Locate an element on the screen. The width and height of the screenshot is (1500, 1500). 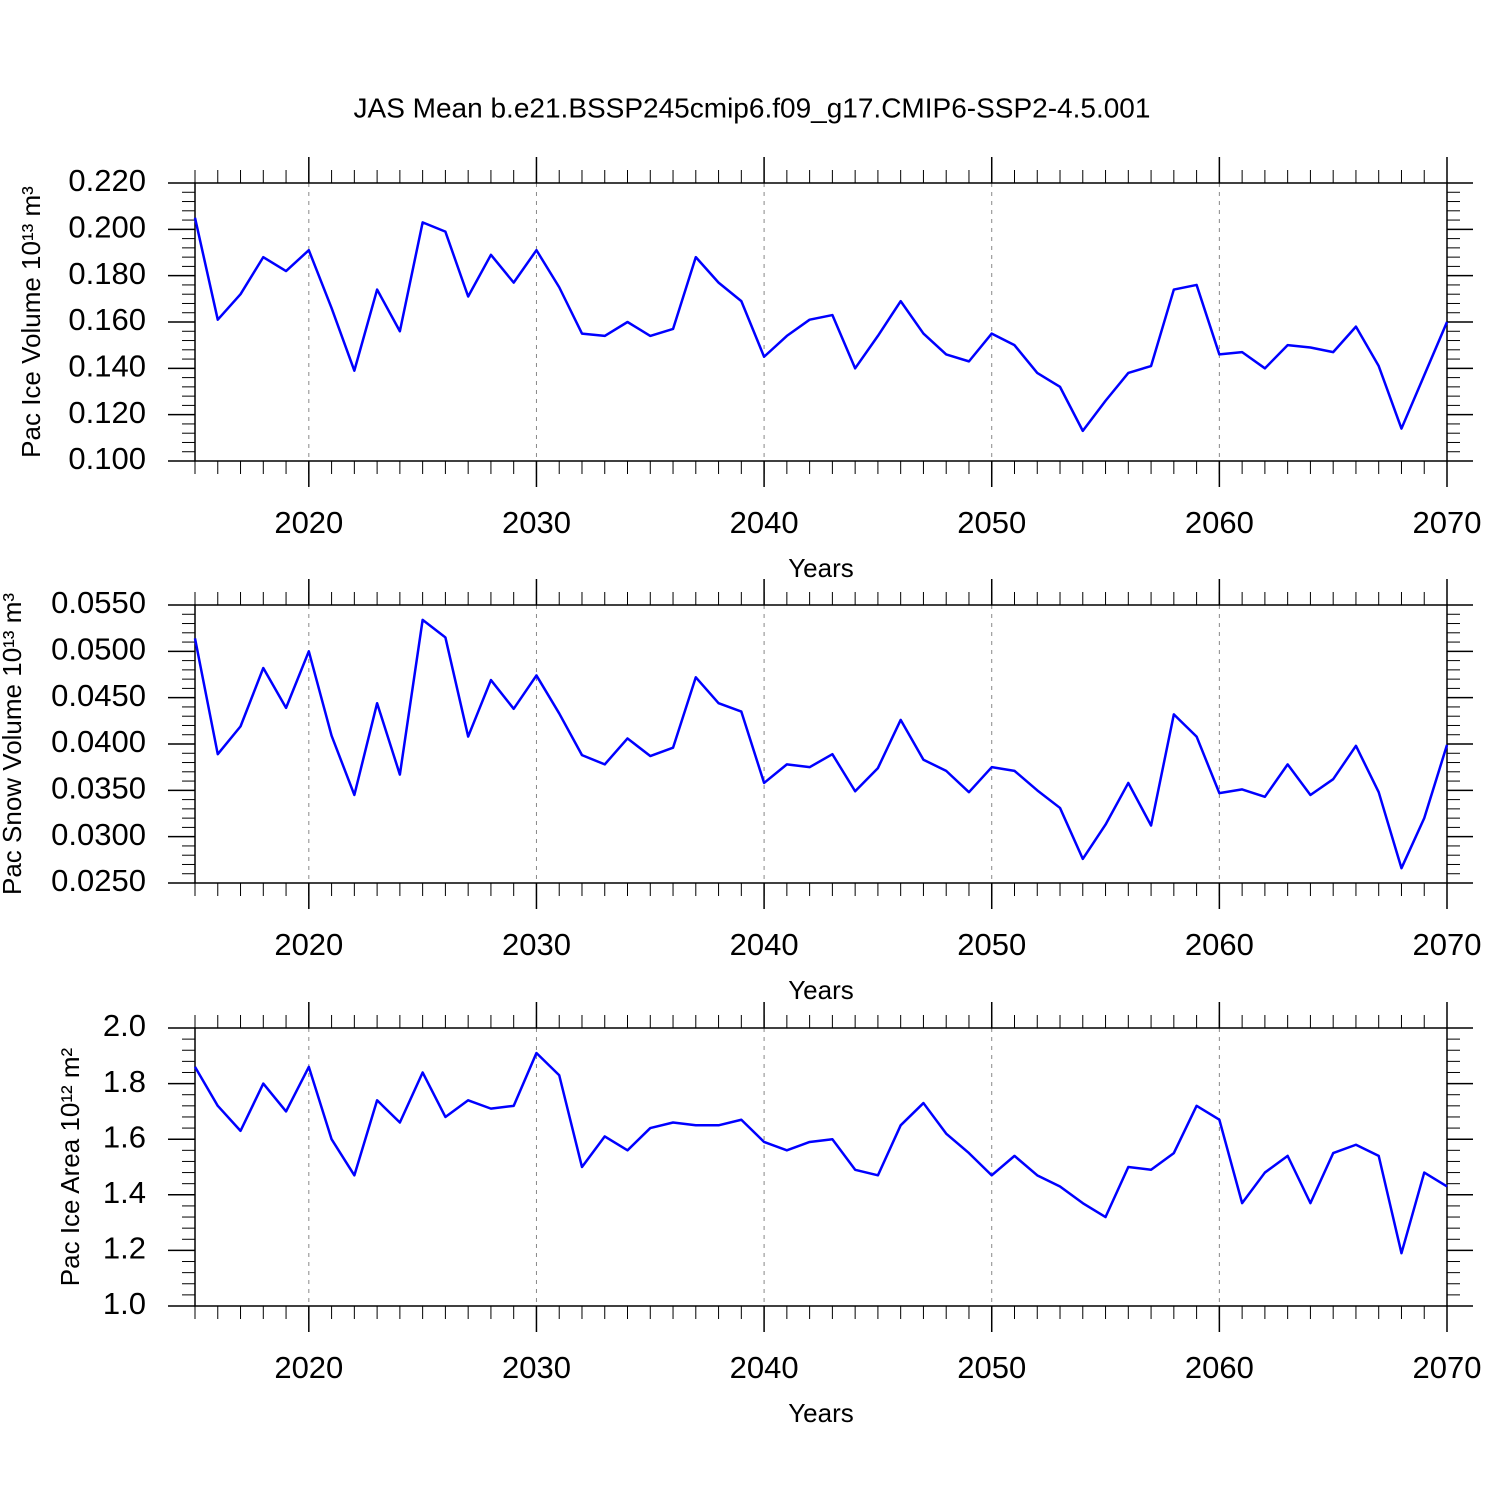
y-tick-label: 0.0250 is located at coordinates (98, 880).